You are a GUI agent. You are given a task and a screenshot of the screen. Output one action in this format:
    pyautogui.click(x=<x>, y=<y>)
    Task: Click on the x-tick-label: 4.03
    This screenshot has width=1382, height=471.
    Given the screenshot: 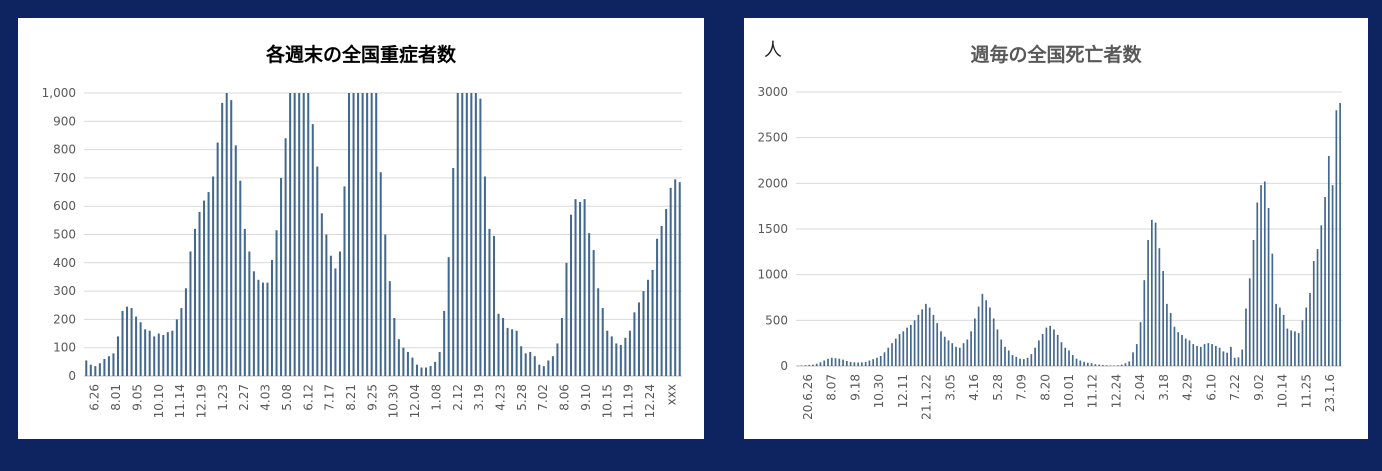 What is the action you would take?
    pyautogui.click(x=266, y=397)
    